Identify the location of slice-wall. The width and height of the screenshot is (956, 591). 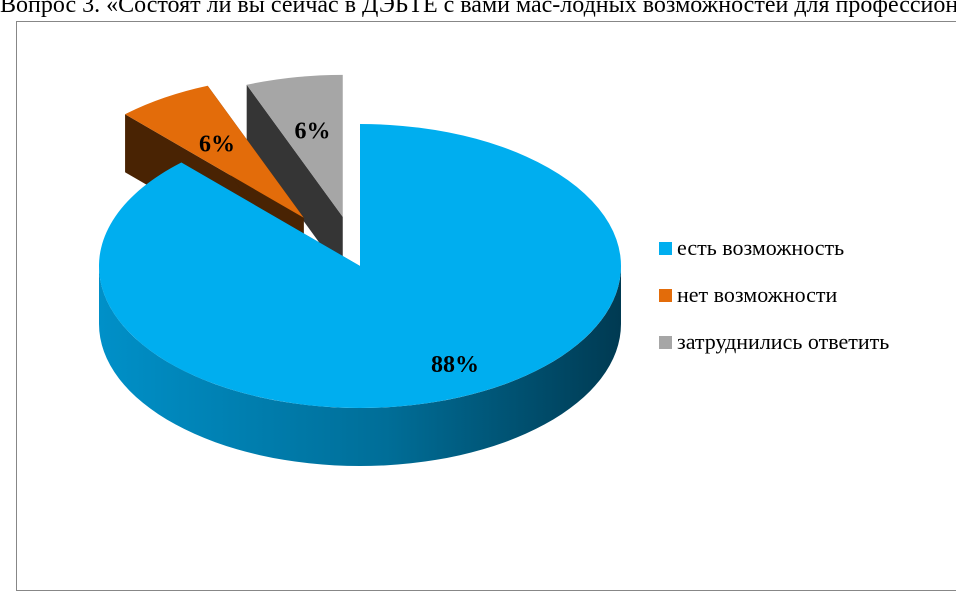
(294, 179).